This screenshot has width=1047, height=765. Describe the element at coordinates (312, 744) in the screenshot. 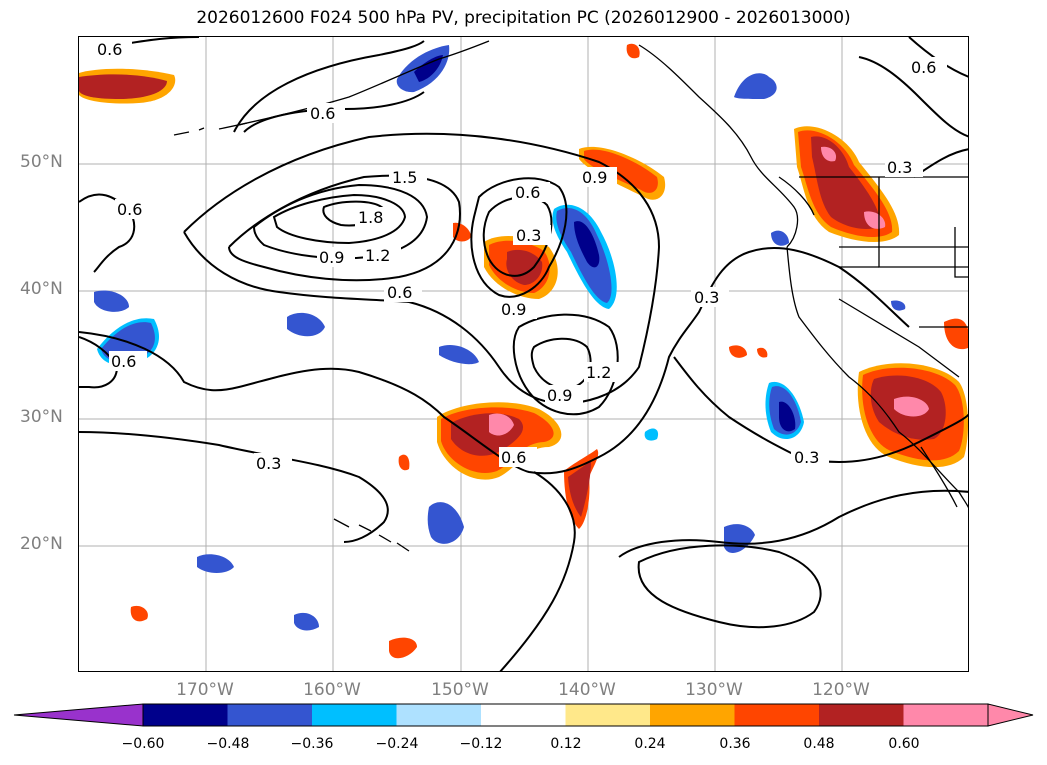

I see `colorbar-tick-label: −0.36` at that location.